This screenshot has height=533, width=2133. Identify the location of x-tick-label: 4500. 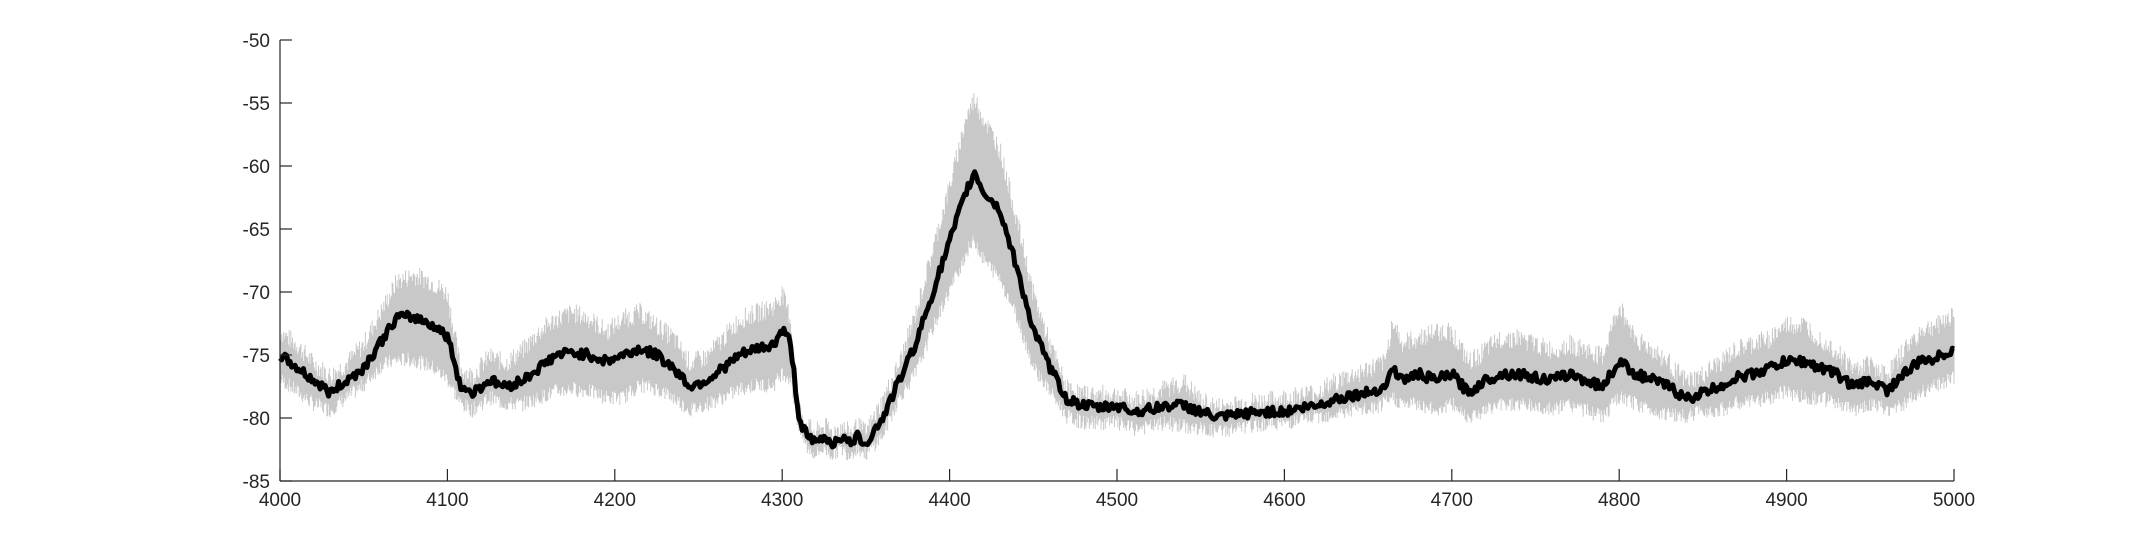
(1117, 500).